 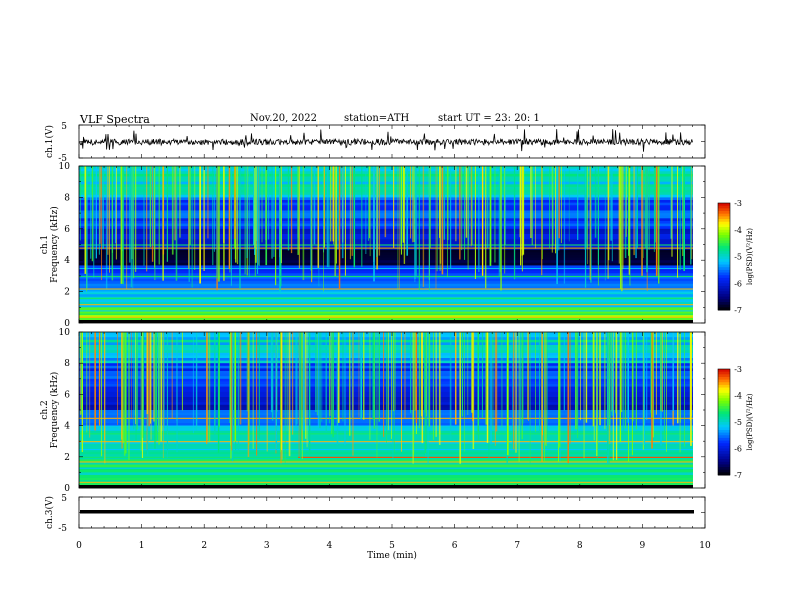 I want to click on x-axis-label: Time (min), so click(x=392, y=555).